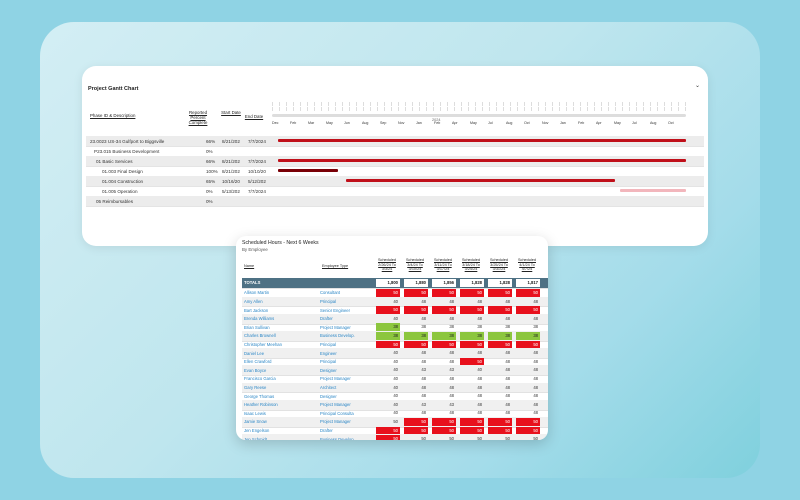 The width and height of the screenshot is (800, 500). What do you see at coordinates (443, 265) in the screenshot?
I see `col-header-week: Scheduled 3/11/24 To 3/17/24` at bounding box center [443, 265].